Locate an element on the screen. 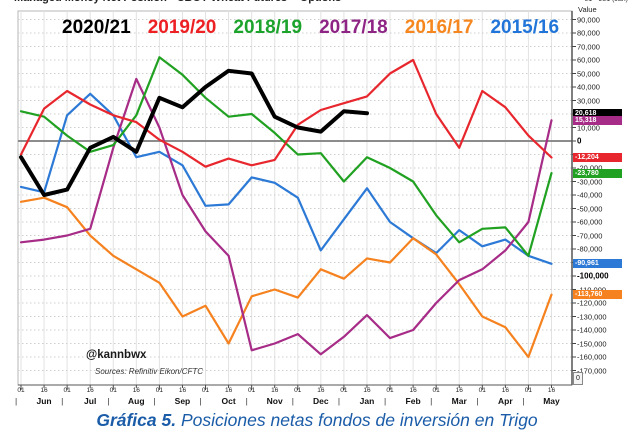  axis-value-badge: -90,961 is located at coordinates (597, 264).